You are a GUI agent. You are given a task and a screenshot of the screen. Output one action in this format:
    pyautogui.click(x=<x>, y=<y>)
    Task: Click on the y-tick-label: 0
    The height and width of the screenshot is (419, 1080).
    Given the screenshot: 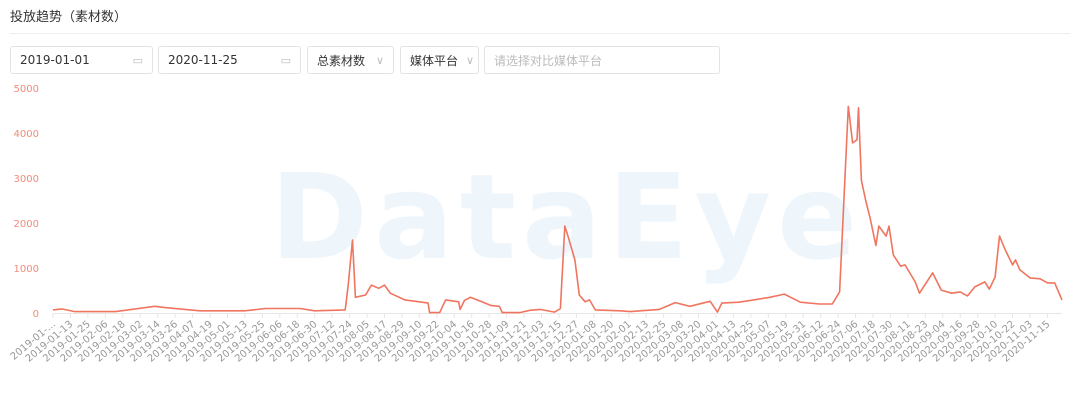 What is the action you would take?
    pyautogui.click(x=36, y=314)
    